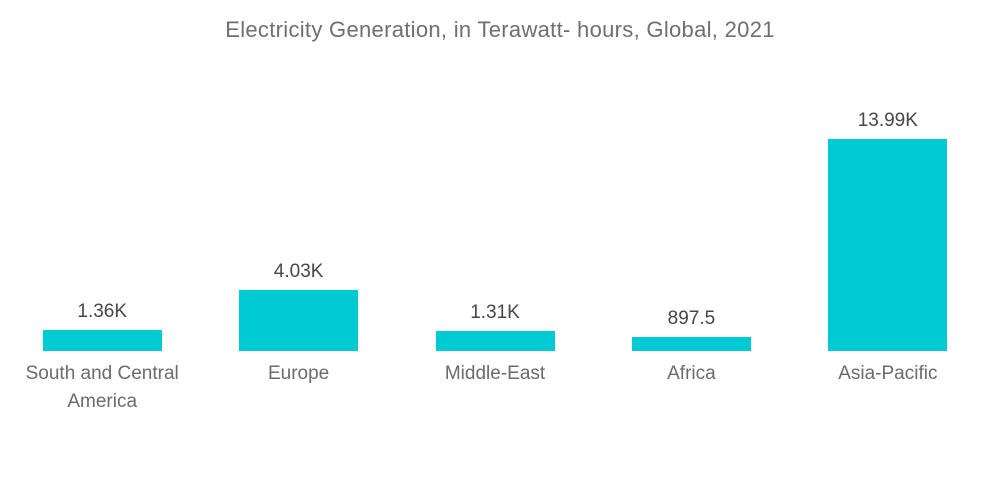 The width and height of the screenshot is (1000, 504). I want to click on bar-group: 897.5 Africa, so click(691, 237).